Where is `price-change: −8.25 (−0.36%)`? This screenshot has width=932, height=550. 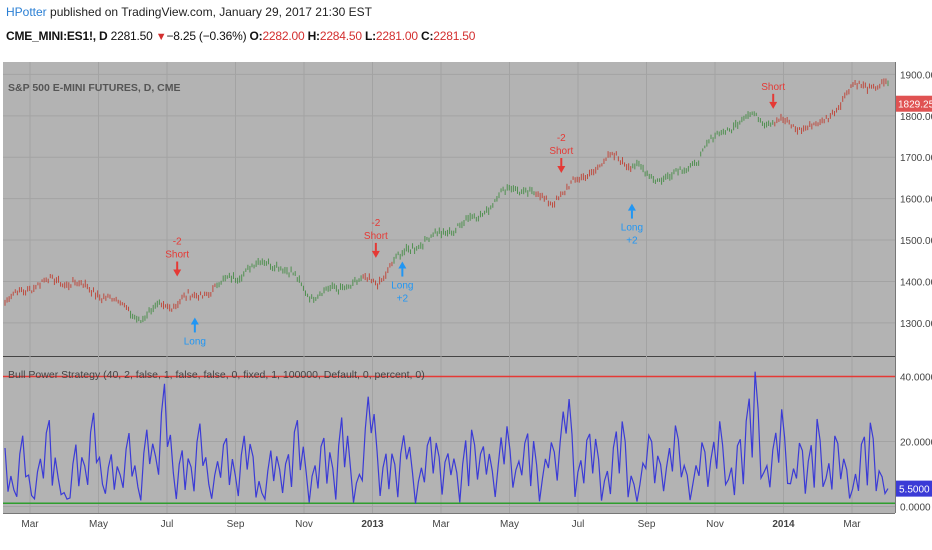 price-change: −8.25 (−0.36%) is located at coordinates (206, 36).